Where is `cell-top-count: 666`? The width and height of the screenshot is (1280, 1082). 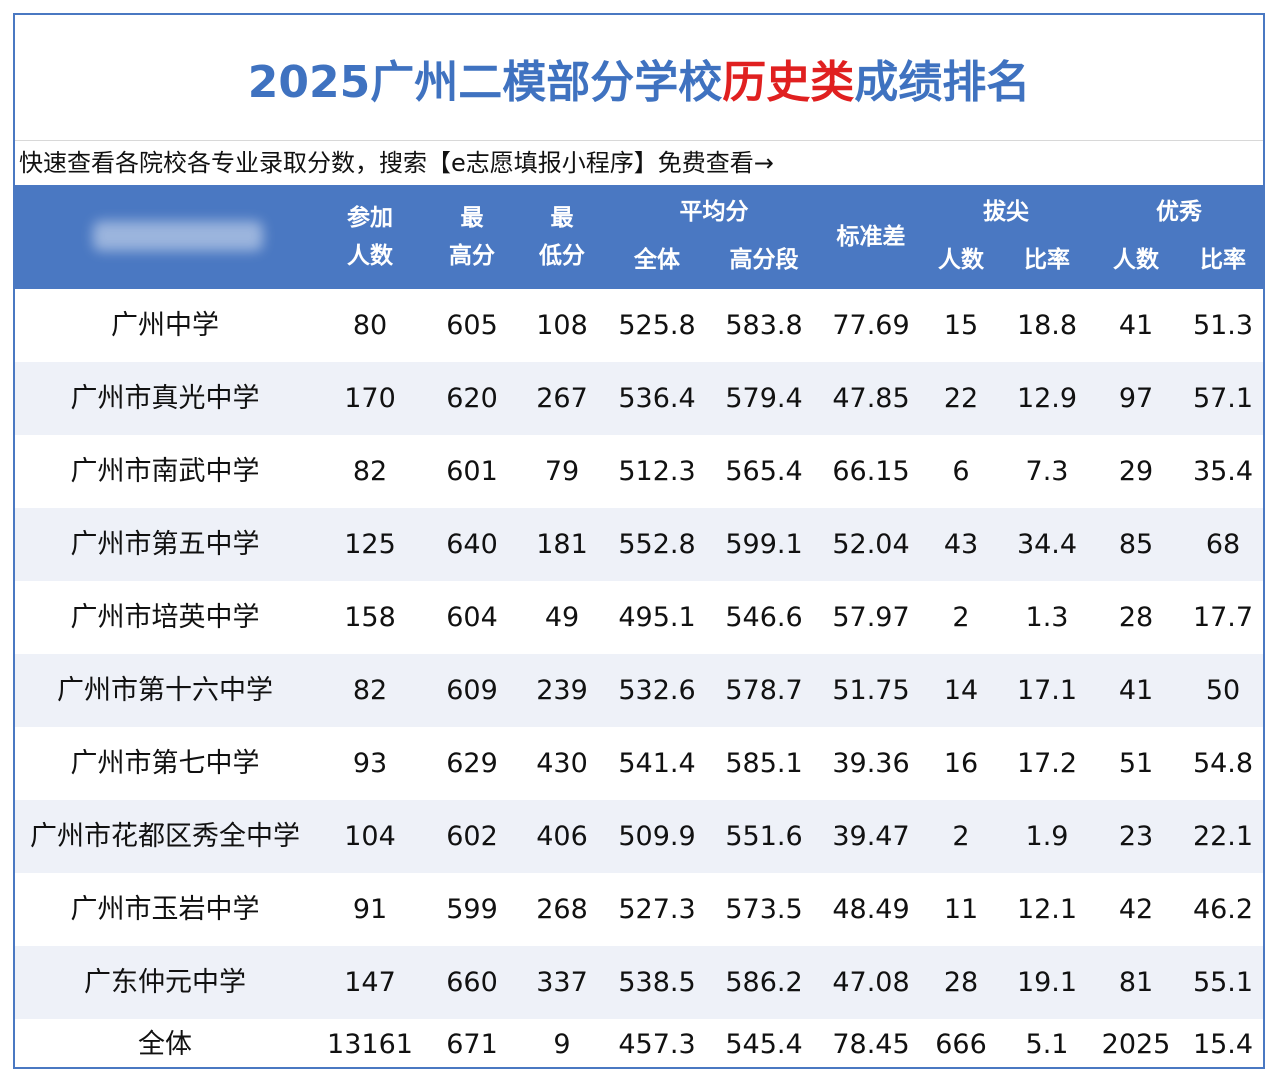
cell-top-count: 666 is located at coordinates (961, 1044).